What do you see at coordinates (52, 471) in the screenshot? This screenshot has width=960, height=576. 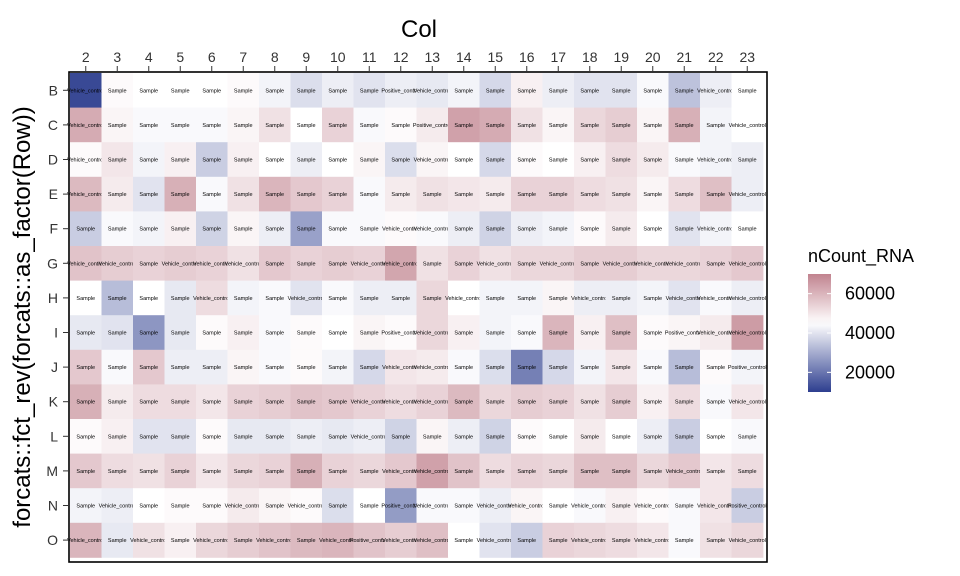 I see `y-tick-label: M` at bounding box center [52, 471].